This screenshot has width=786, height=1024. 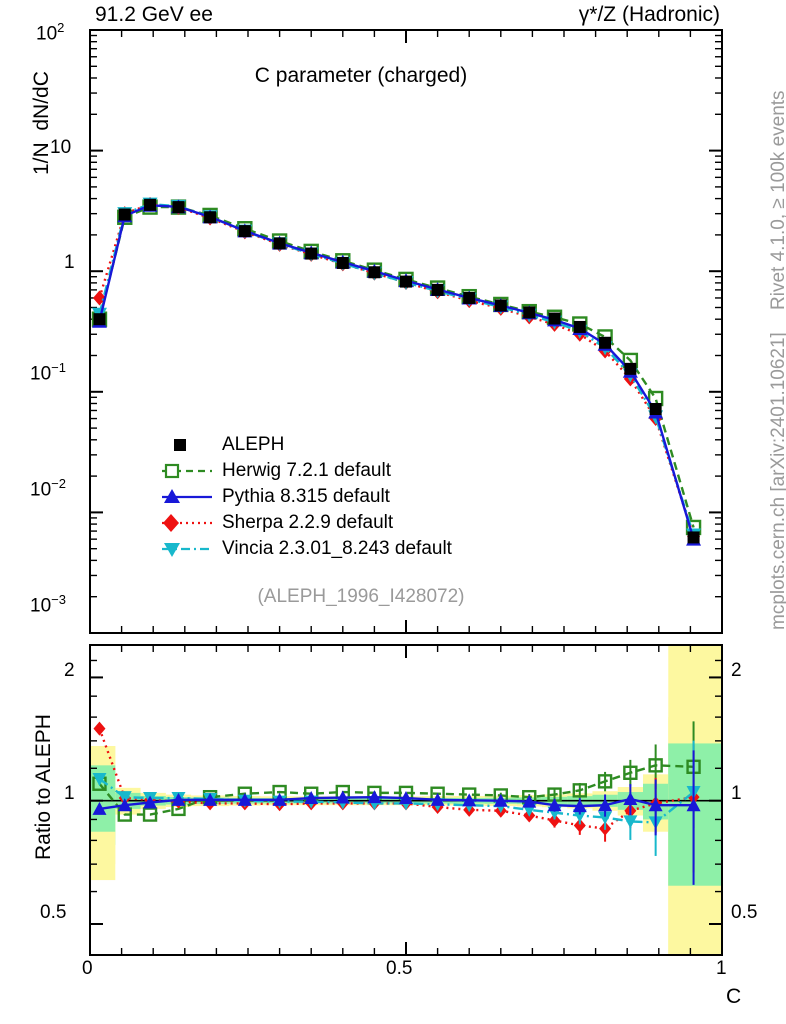 I want to click on header-process: γ*/Z (Hadronic), so click(x=649, y=14).